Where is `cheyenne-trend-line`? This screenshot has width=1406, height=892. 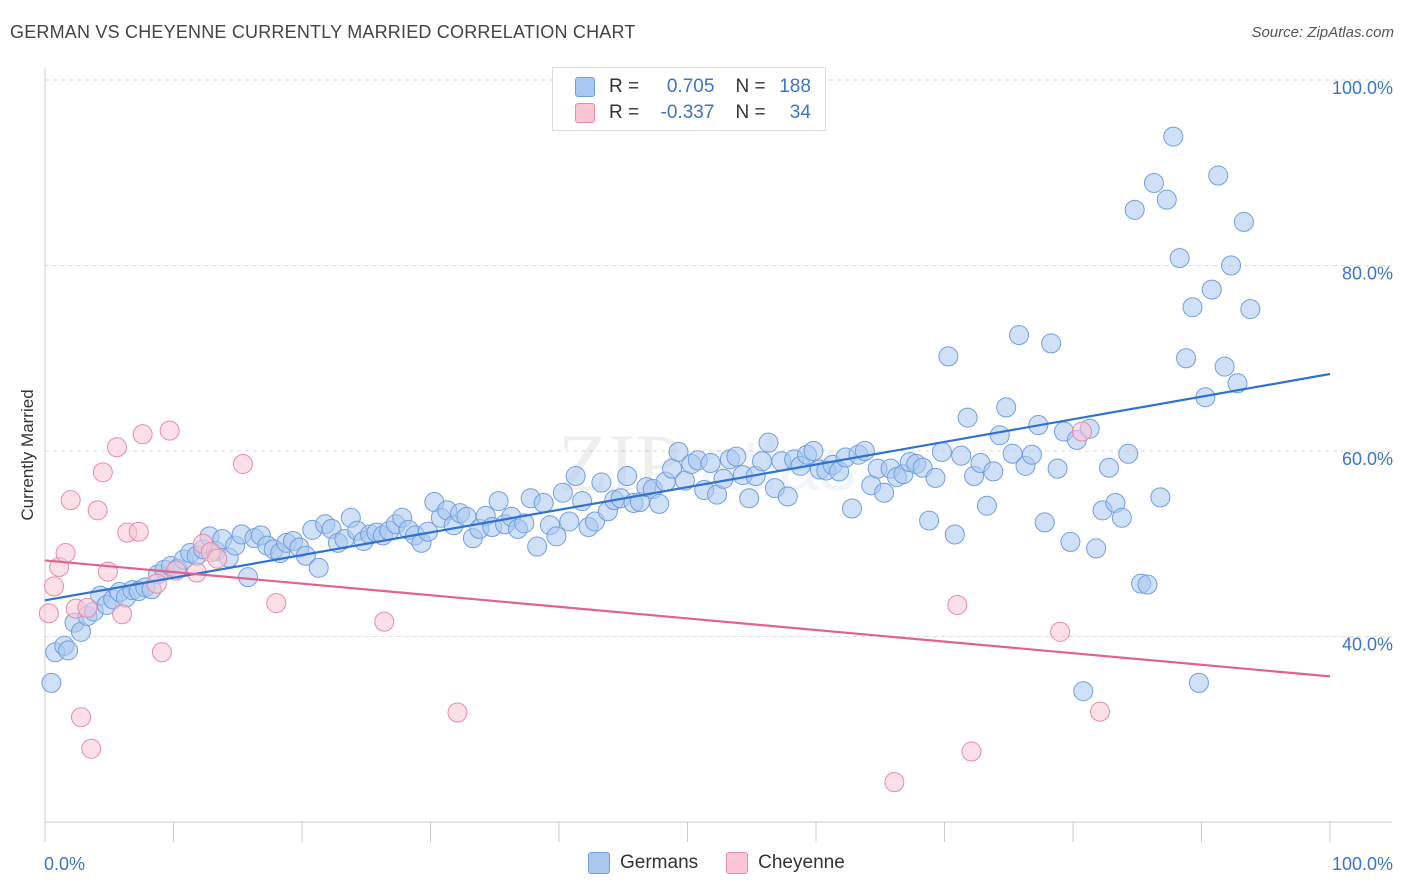 cheyenne-trend-line is located at coordinates (687, 618).